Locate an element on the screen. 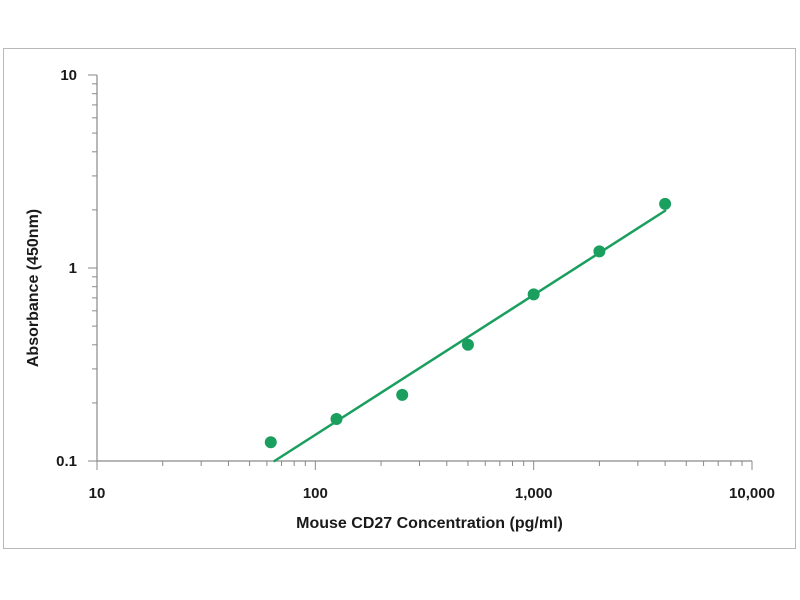  x-tick-label: 10 is located at coordinates (97, 493).